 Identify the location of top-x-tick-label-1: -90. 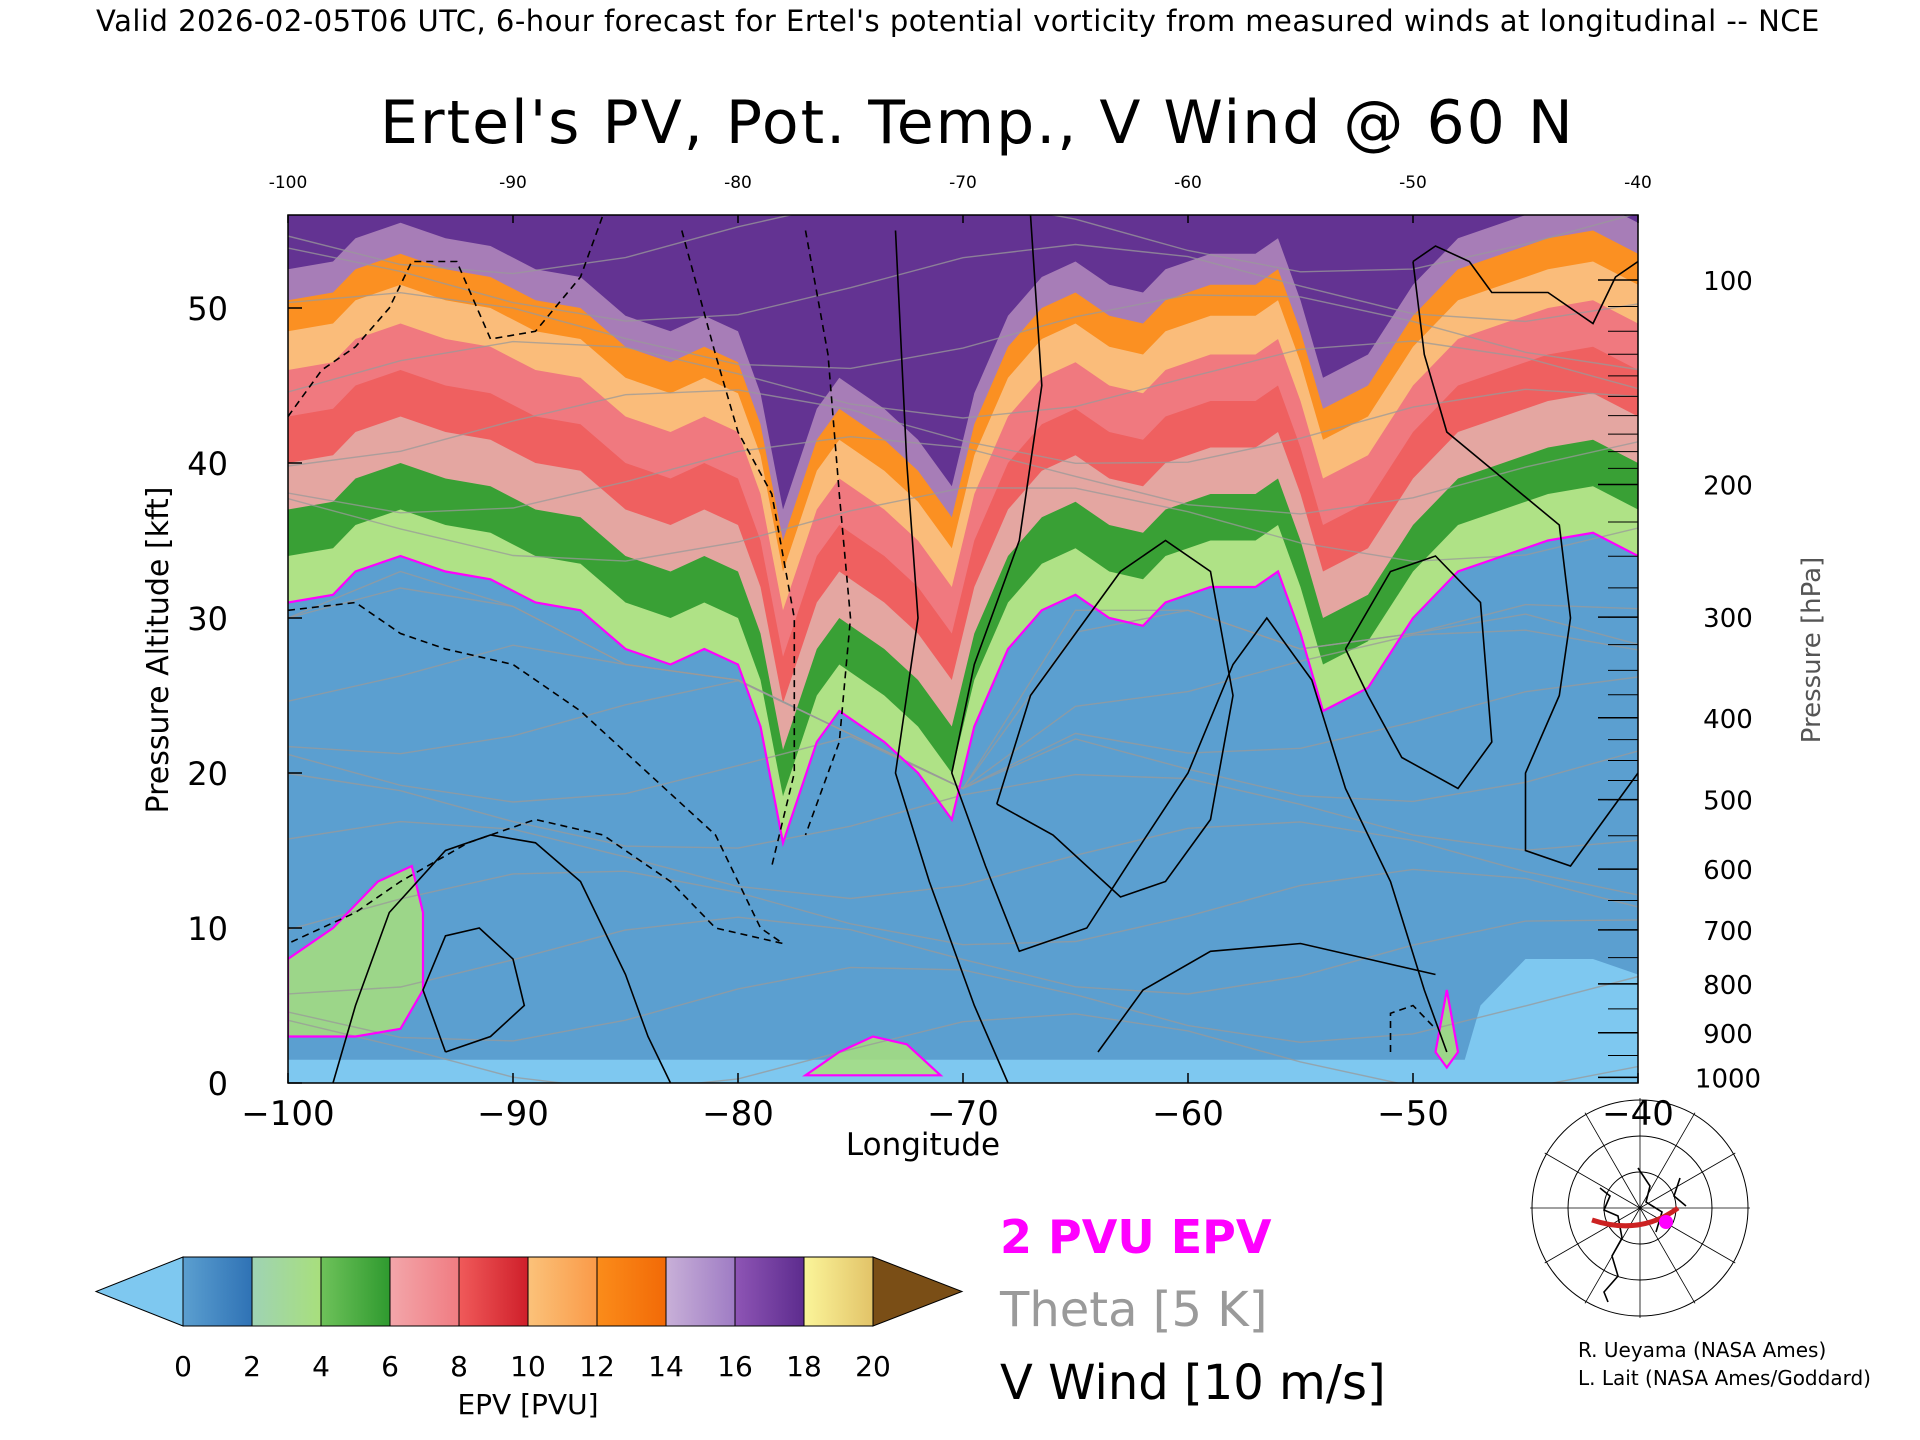
(513, 183).